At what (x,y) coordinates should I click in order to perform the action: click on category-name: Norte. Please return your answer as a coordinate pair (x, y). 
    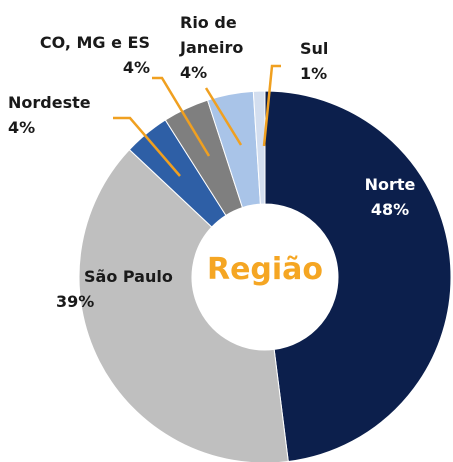
    Looking at the image, I should click on (390, 184).